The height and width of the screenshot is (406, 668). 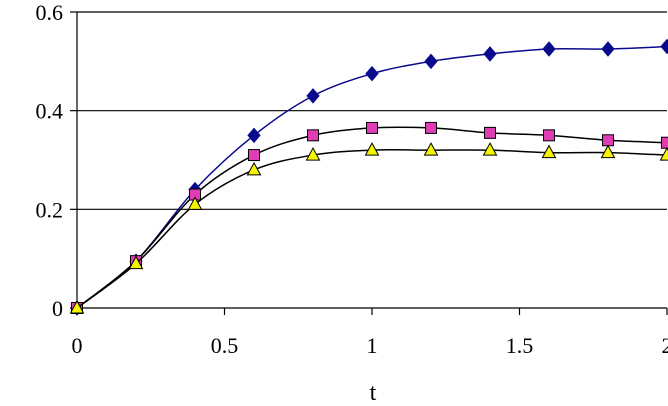 I want to click on x-tick-label-4: 2, so click(x=665, y=345).